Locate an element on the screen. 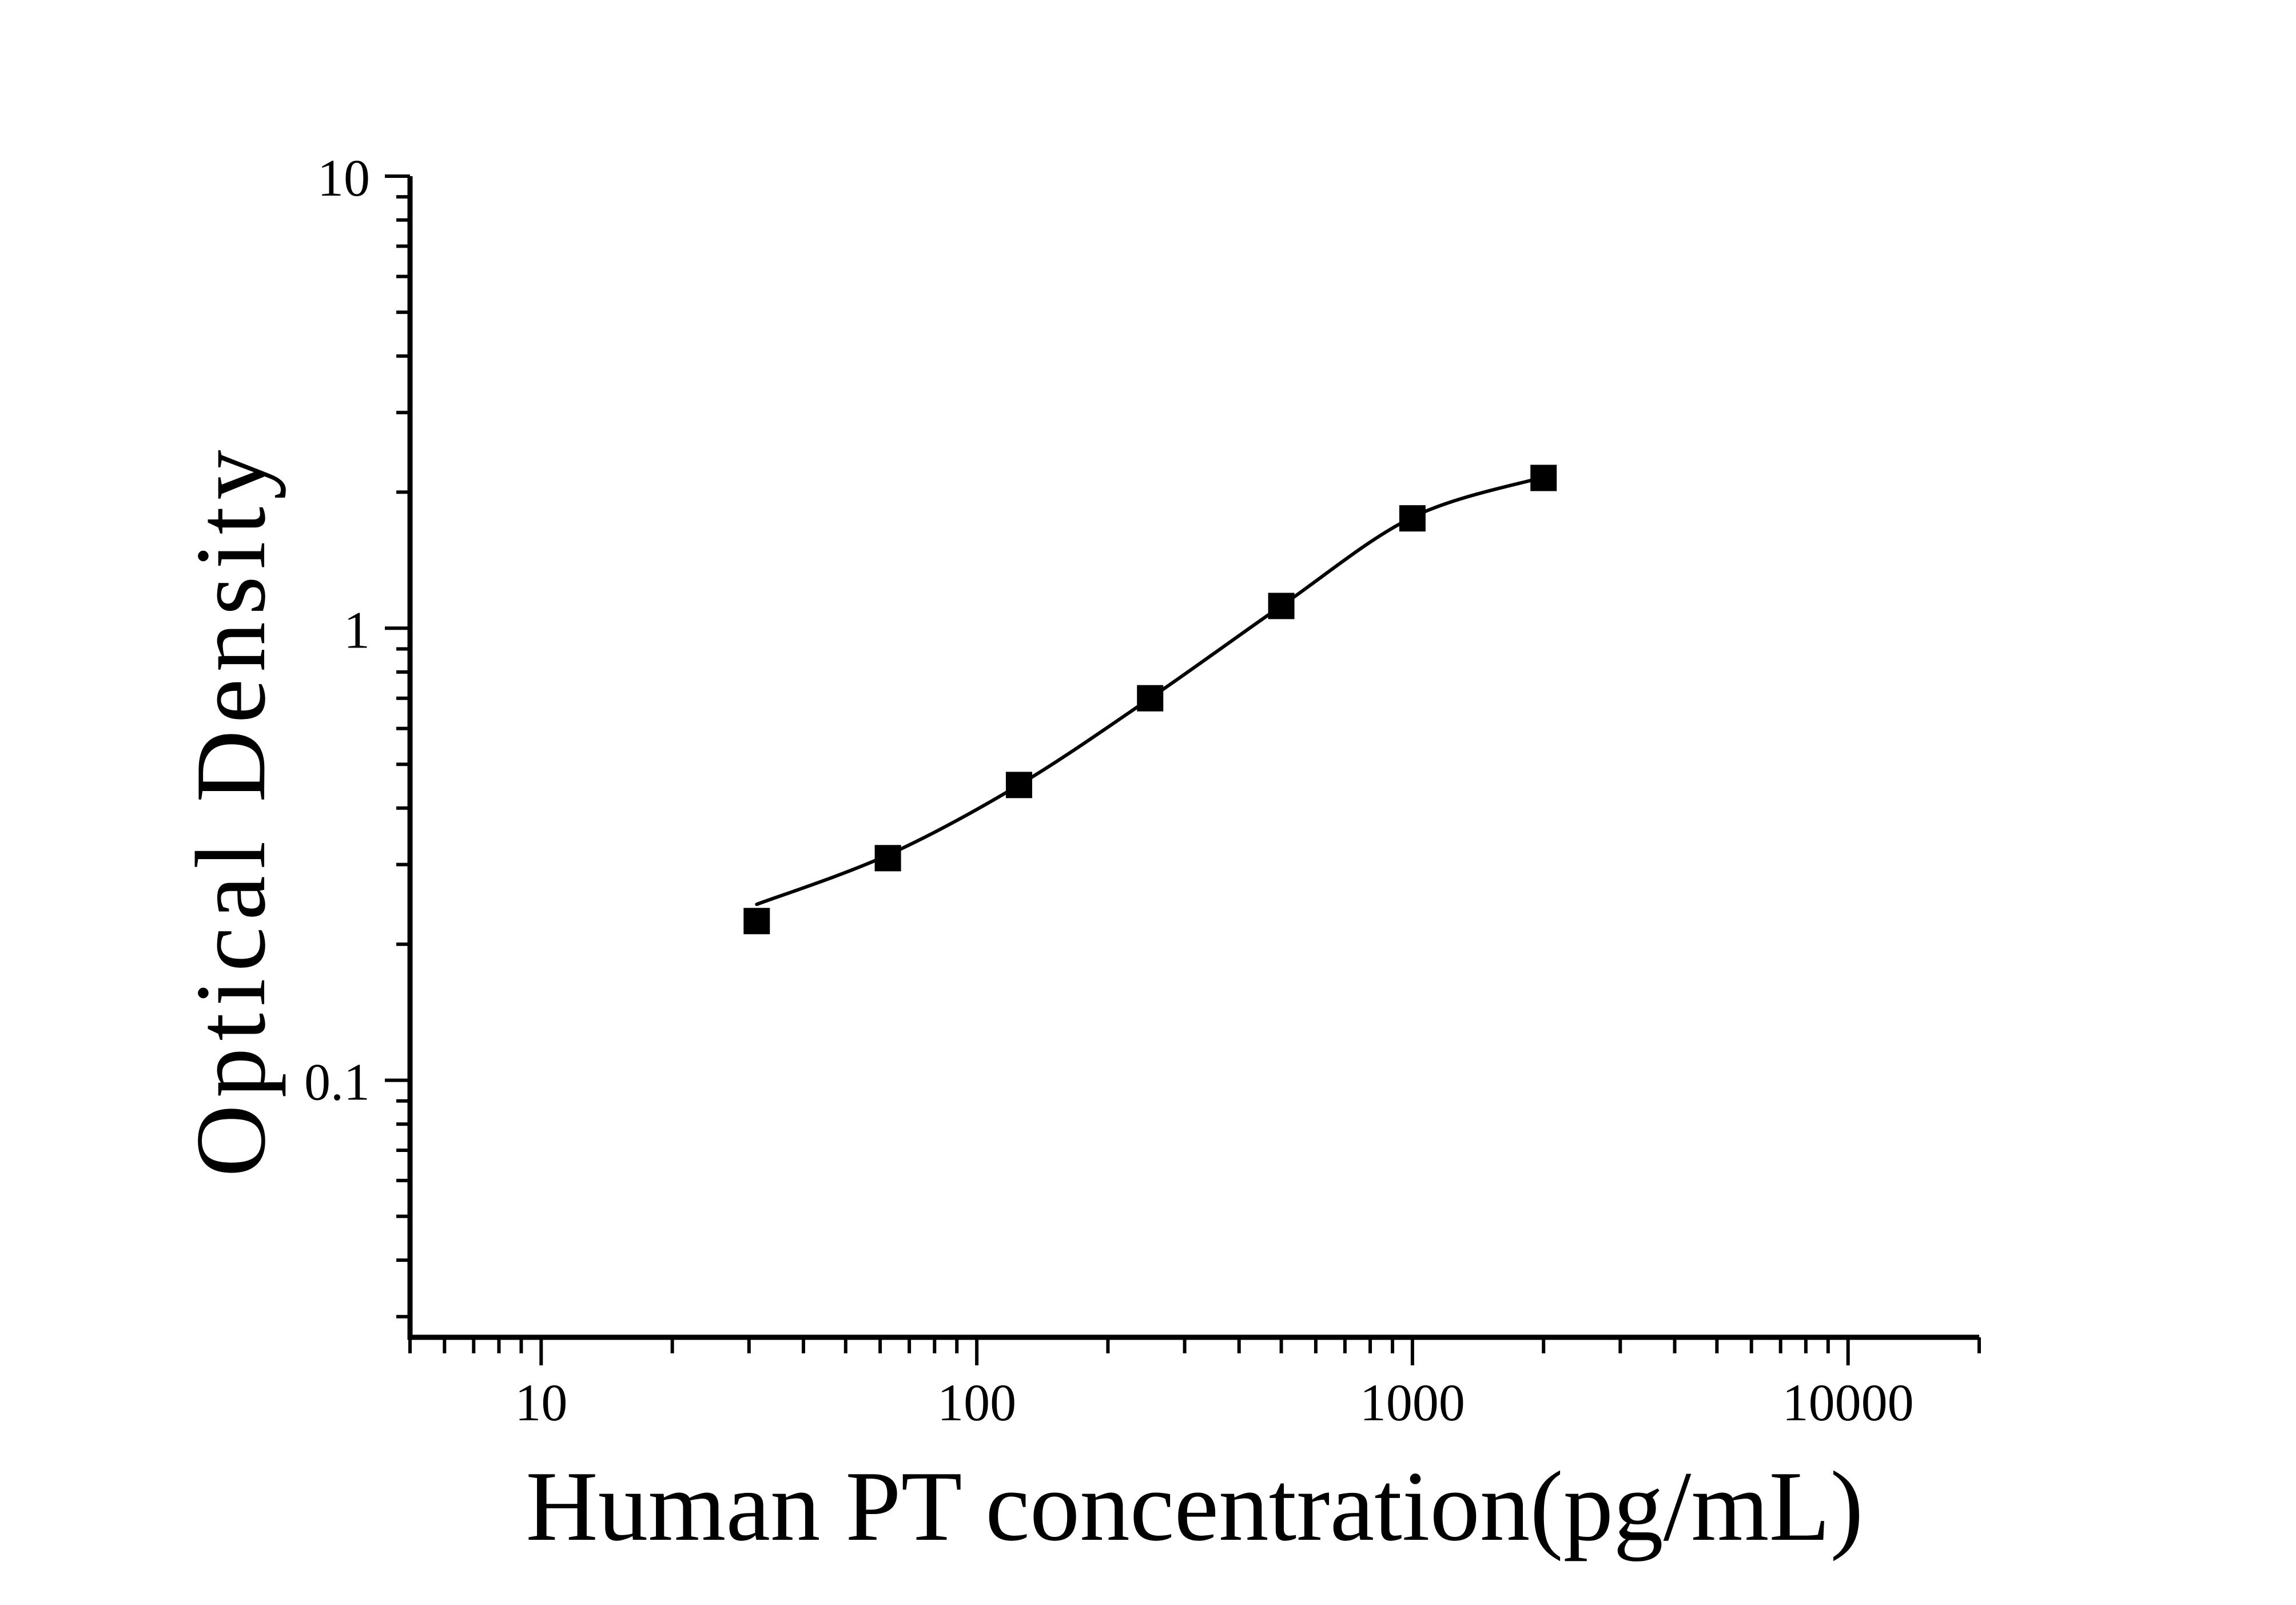 This screenshot has width=2296, height=1605. x-tick-label: 1000 is located at coordinates (1413, 1402).